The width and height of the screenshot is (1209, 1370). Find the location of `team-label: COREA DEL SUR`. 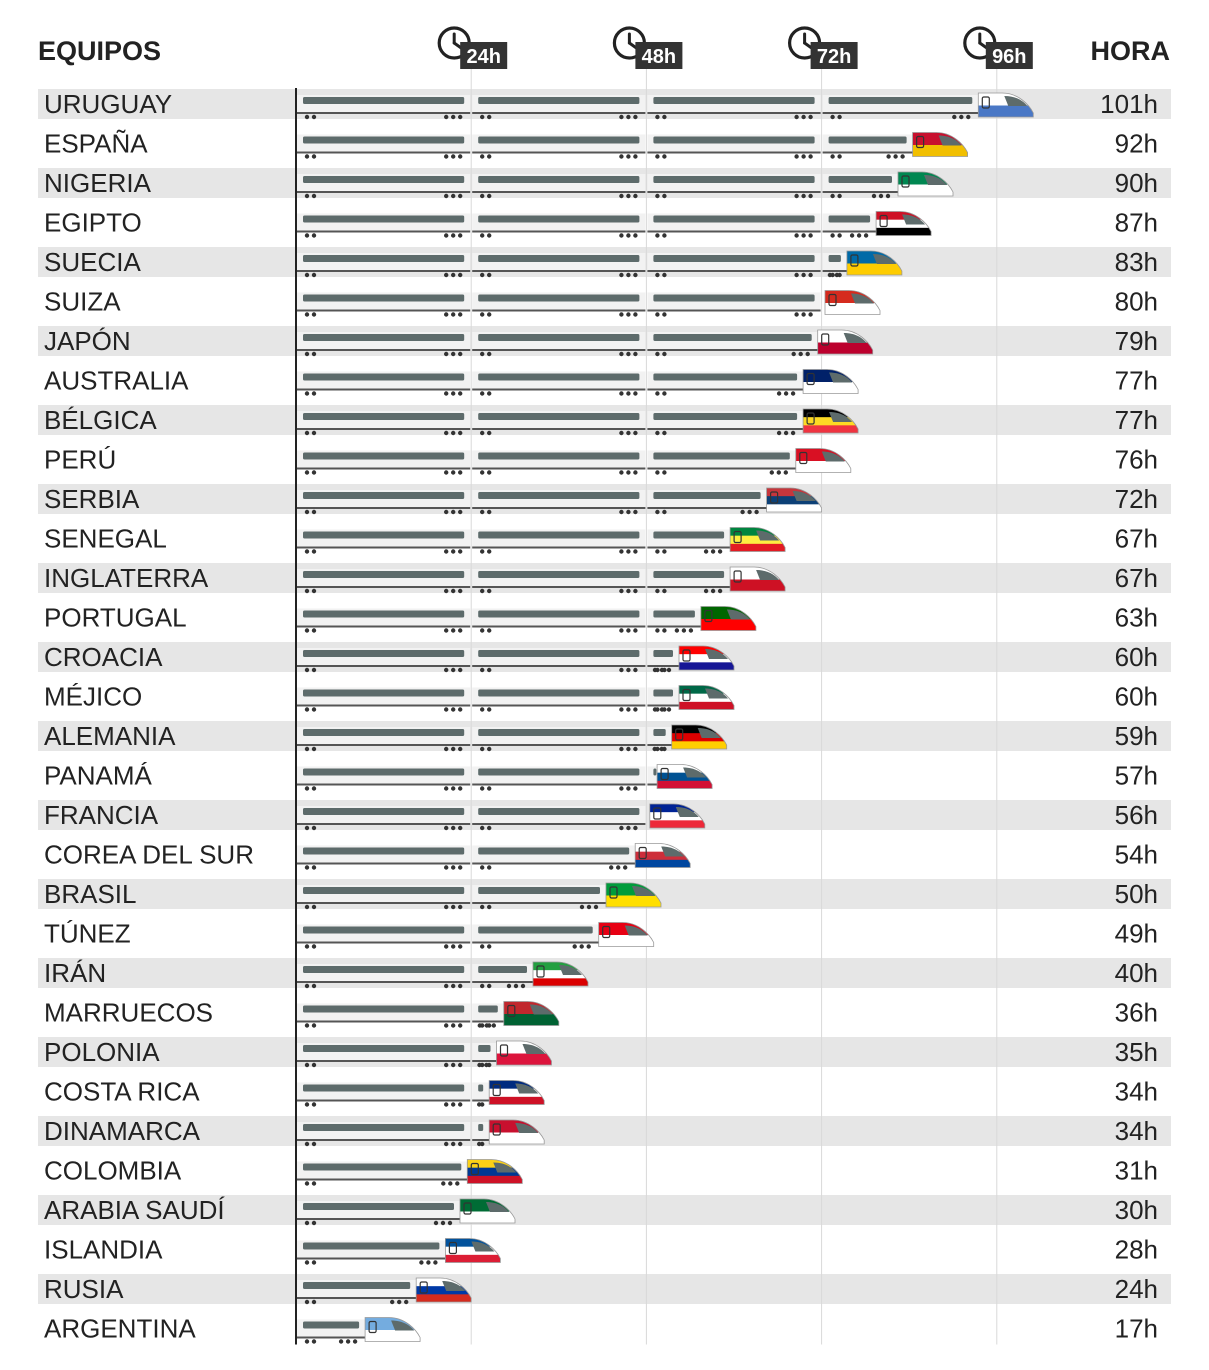

team-label: COREA DEL SUR is located at coordinates (149, 855).